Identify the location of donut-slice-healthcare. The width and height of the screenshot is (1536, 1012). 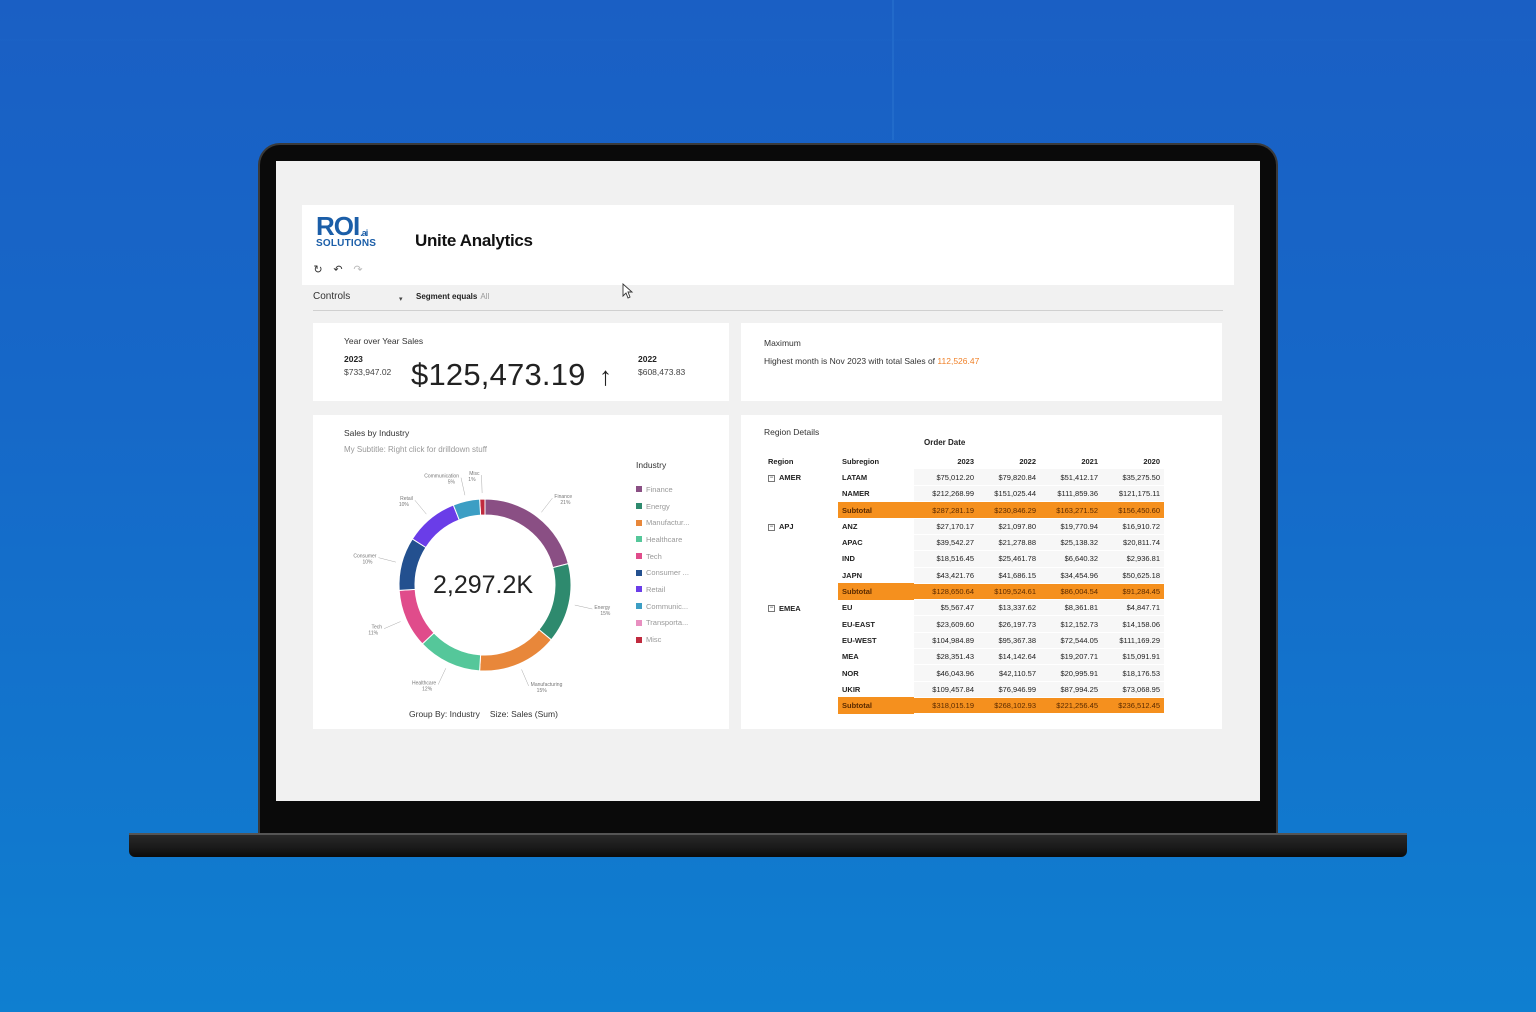
(451, 652).